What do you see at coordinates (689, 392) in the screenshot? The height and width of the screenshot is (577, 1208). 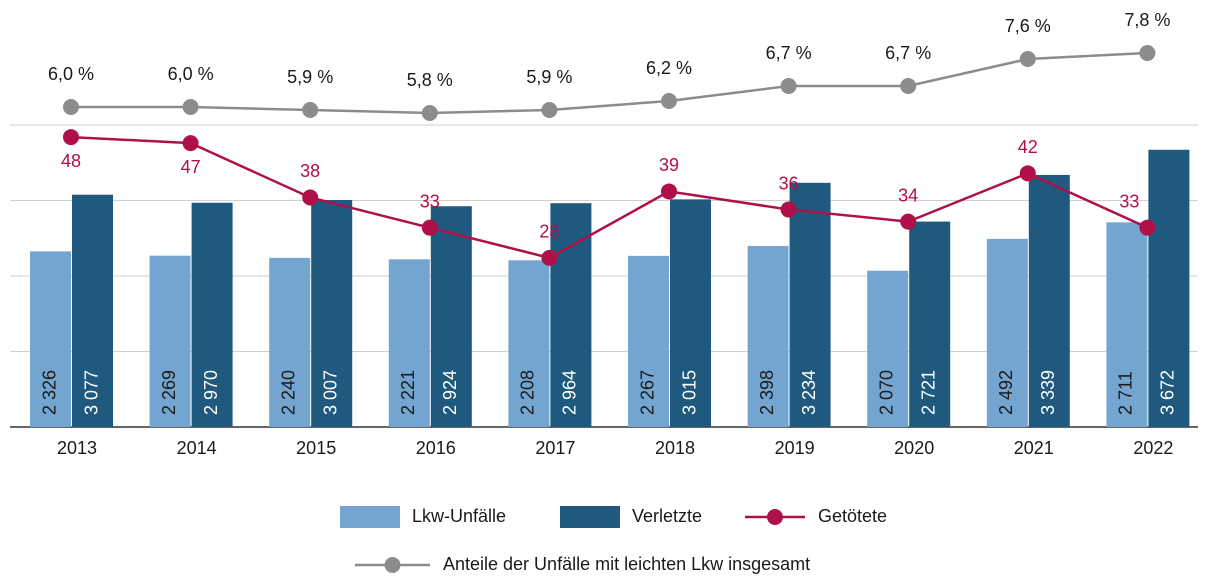 I see `bar-value-label: 3 015` at bounding box center [689, 392].